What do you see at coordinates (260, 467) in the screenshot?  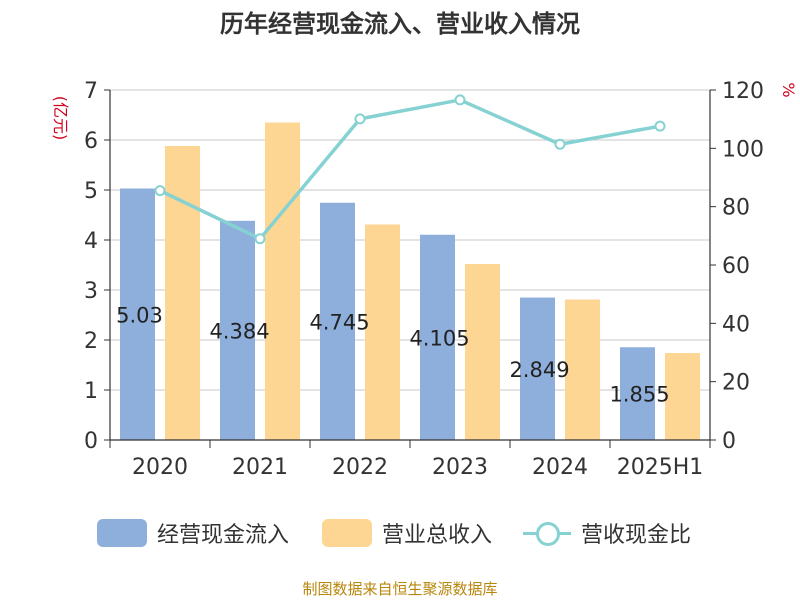 I see `x-axis-category-label: 2021` at bounding box center [260, 467].